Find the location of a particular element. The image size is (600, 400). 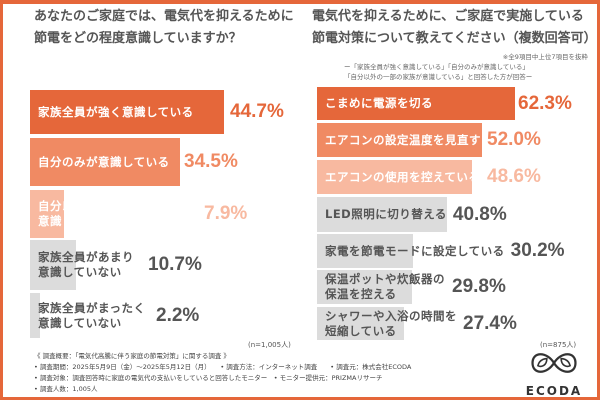

value-label: 34.5% is located at coordinates (211, 161).